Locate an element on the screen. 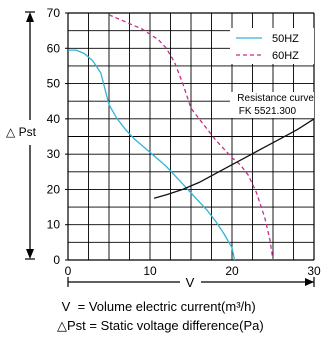  y-tick-label: 40 is located at coordinates (54, 119).